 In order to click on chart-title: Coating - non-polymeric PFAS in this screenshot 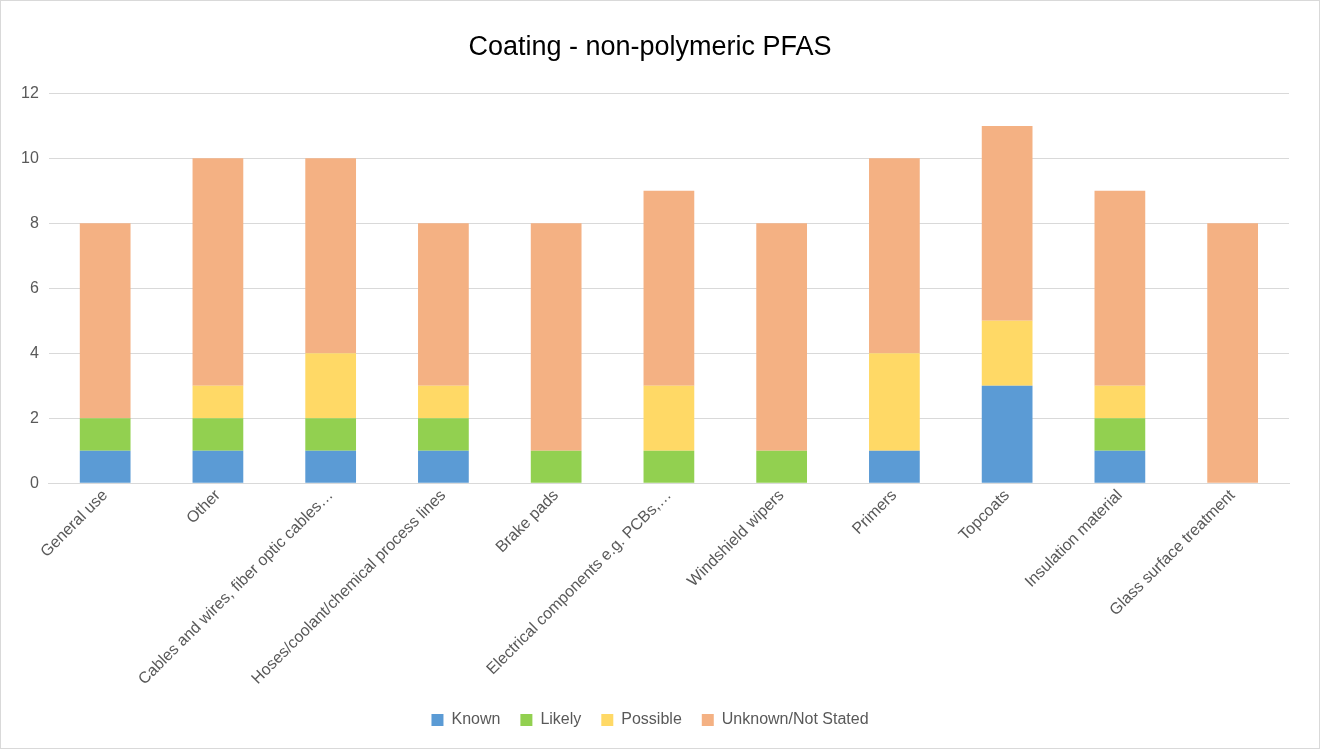, I will do `click(650, 45)`.